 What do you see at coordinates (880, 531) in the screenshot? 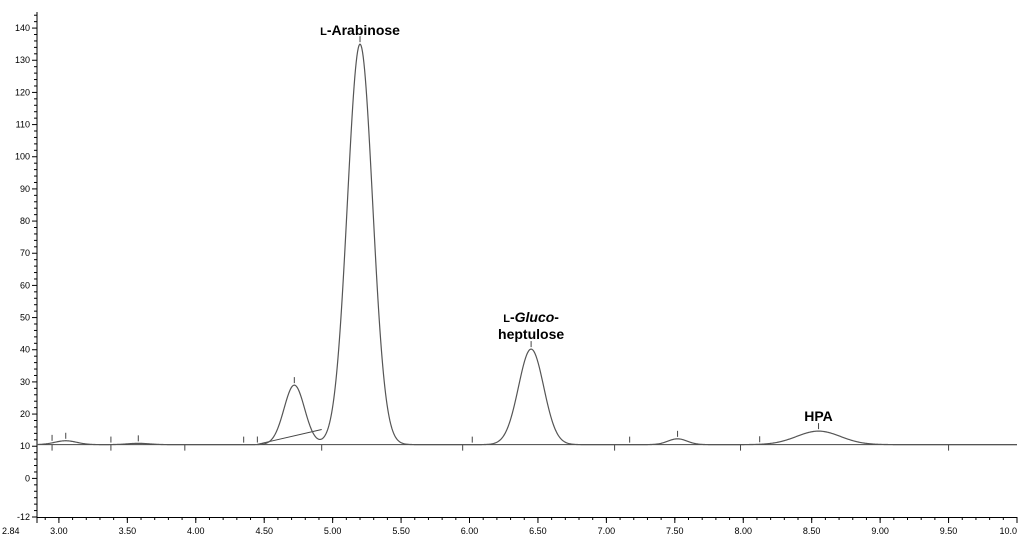
I see `x-tick-label: 9.00` at bounding box center [880, 531].